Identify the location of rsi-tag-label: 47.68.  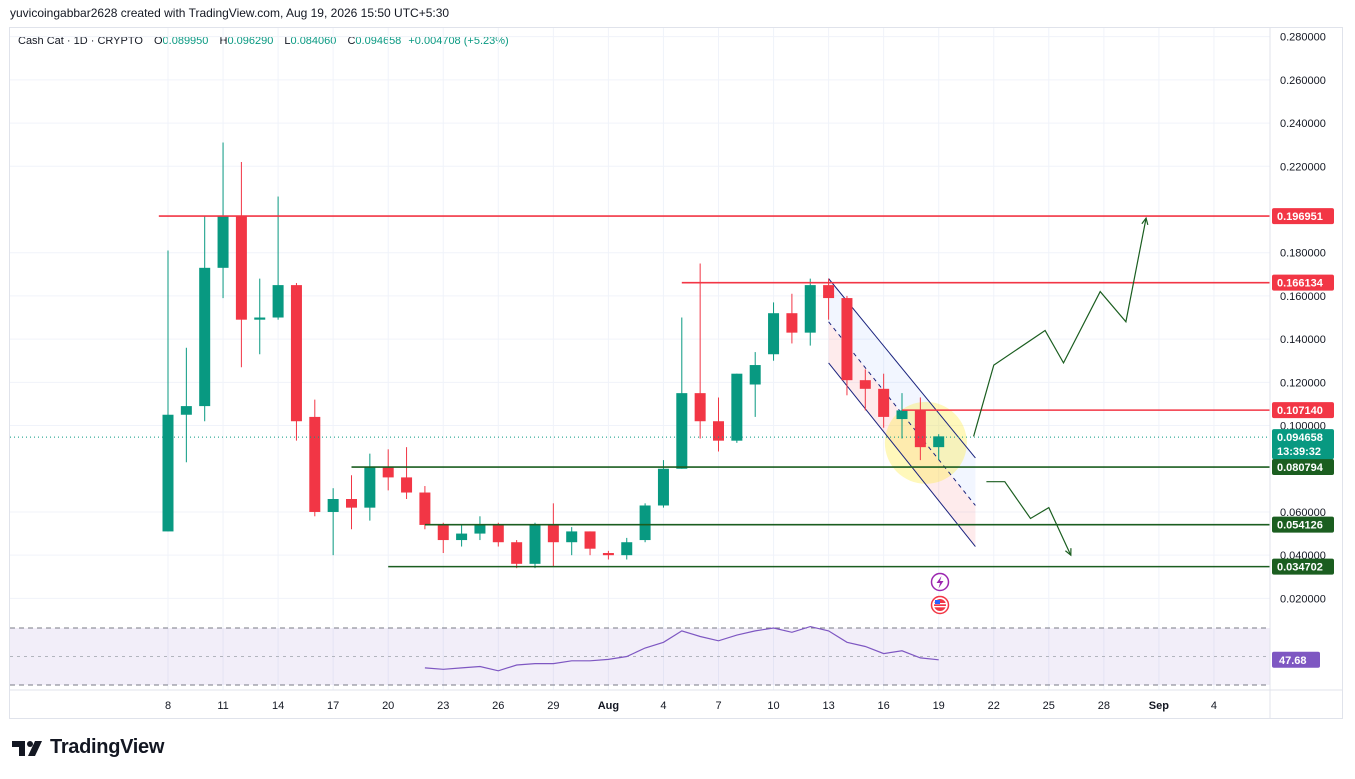
(1293, 661).